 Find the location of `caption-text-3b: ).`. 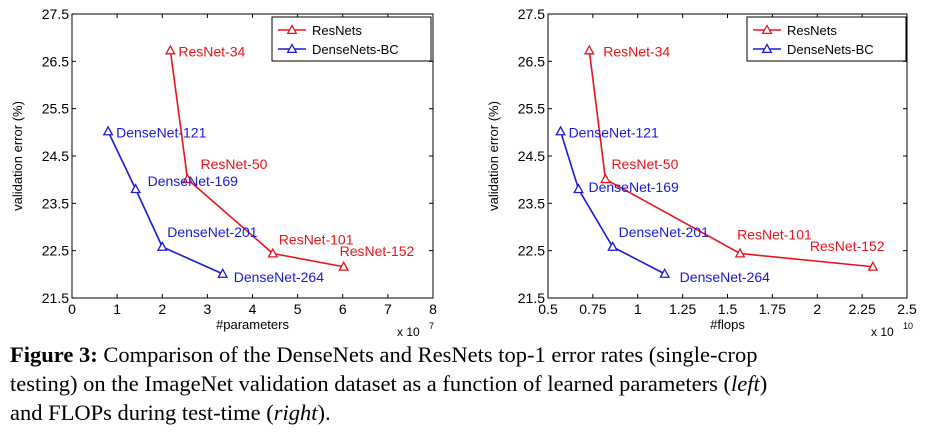

caption-text-3b: ). is located at coordinates (324, 412).